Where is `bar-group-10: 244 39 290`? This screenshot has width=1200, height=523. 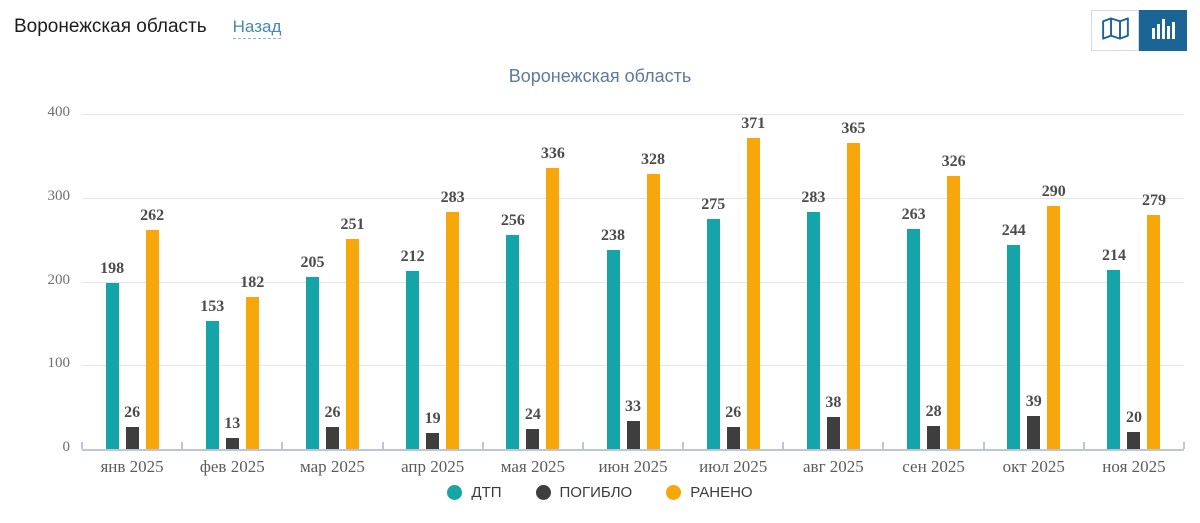 bar-group-10: 244 39 290 is located at coordinates (1034, 281).